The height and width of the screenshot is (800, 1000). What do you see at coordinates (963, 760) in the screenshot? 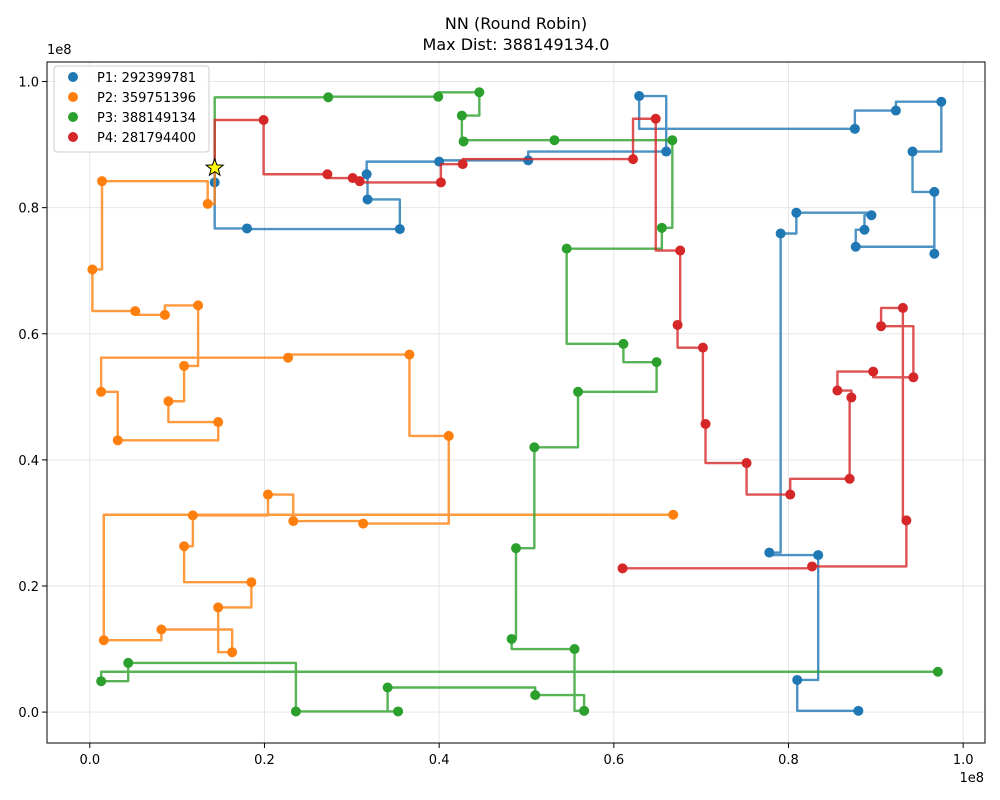
I see `x-tick-label: 1.0` at bounding box center [963, 760].